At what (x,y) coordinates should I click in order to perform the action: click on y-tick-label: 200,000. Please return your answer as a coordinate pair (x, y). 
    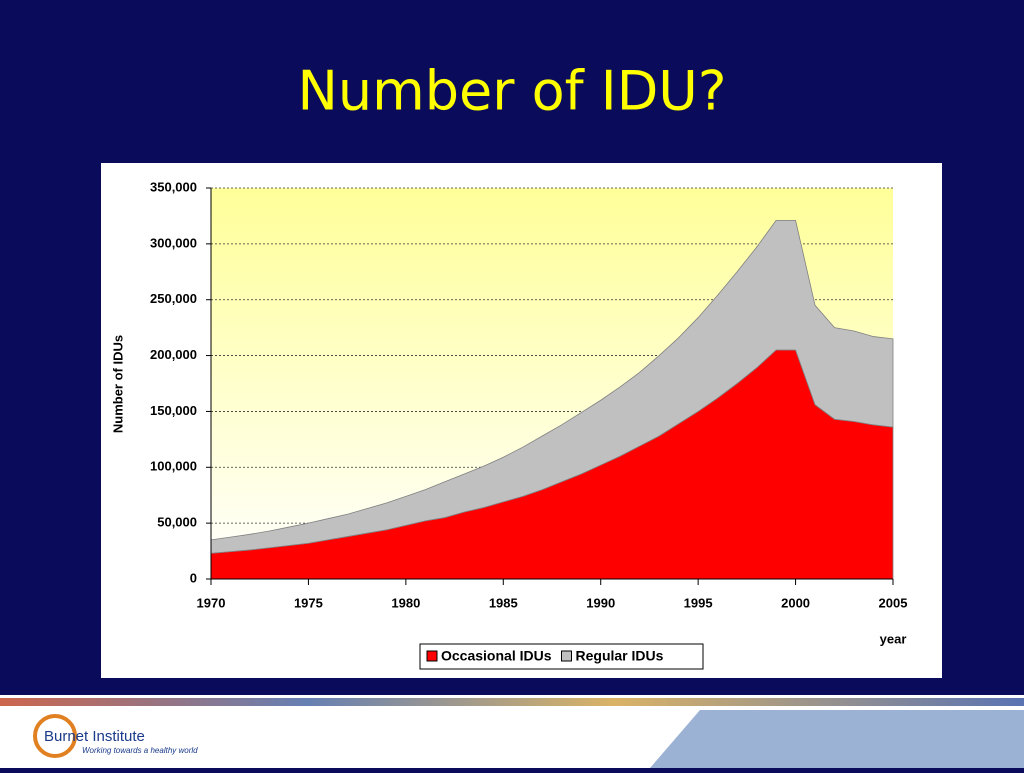
    Looking at the image, I should click on (173, 354).